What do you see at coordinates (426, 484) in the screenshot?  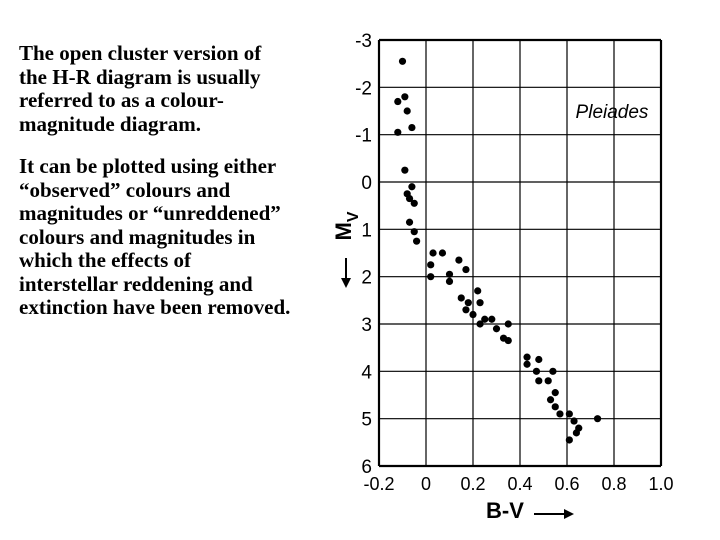 I see `x-tick-label: 0` at bounding box center [426, 484].